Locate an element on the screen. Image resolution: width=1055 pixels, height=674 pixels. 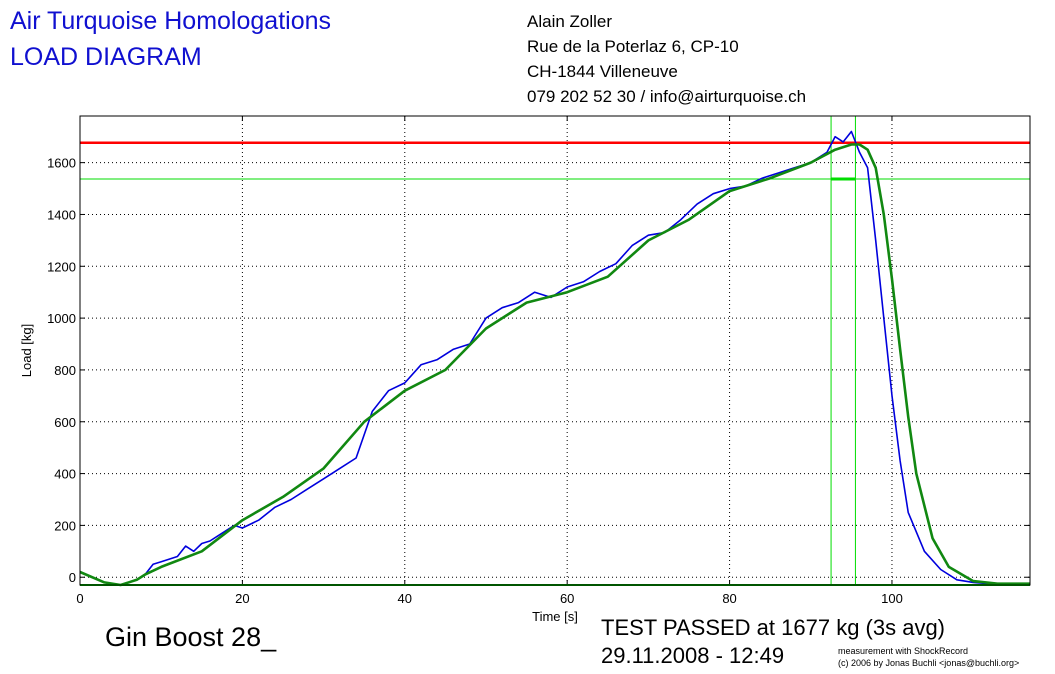
x-axis-label: Time [s] is located at coordinates (555, 616).